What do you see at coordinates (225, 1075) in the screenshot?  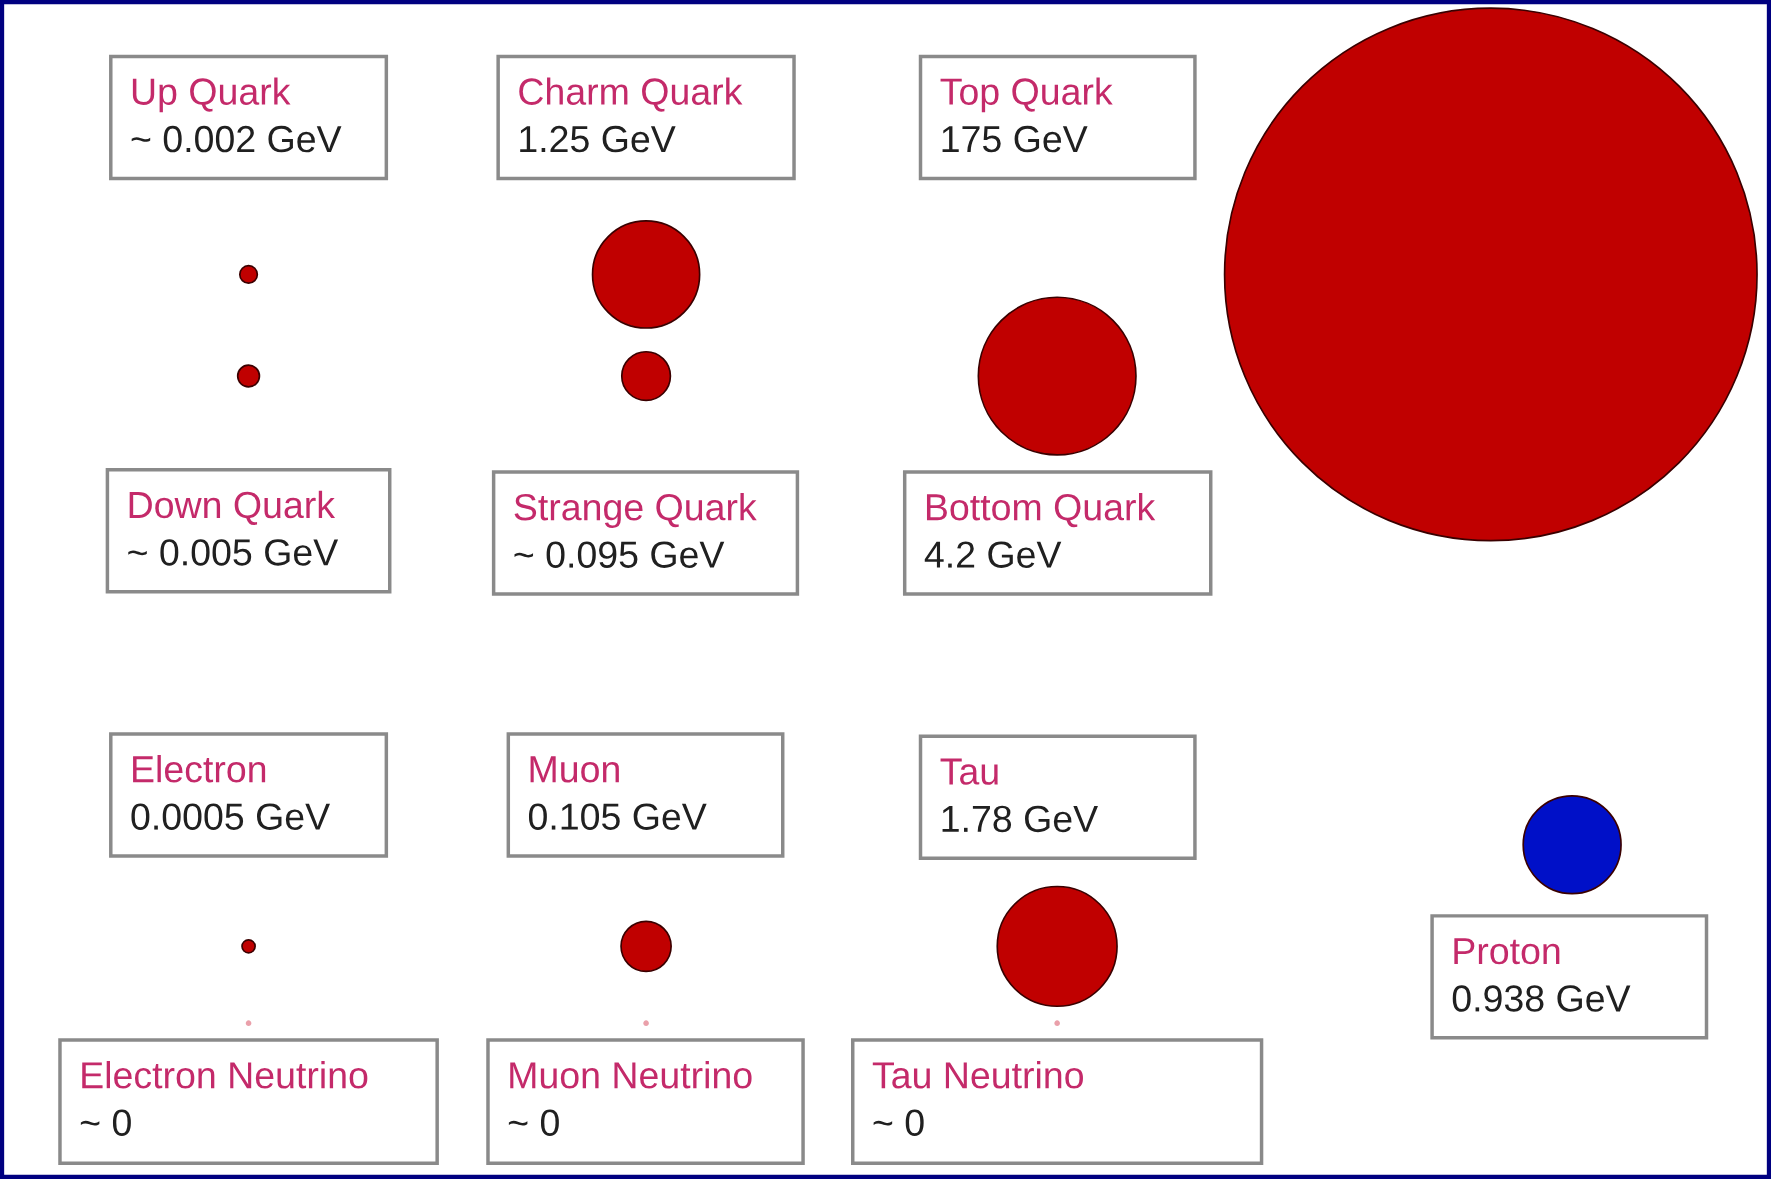 I see `category-label: Electron Neutrino` at bounding box center [225, 1075].